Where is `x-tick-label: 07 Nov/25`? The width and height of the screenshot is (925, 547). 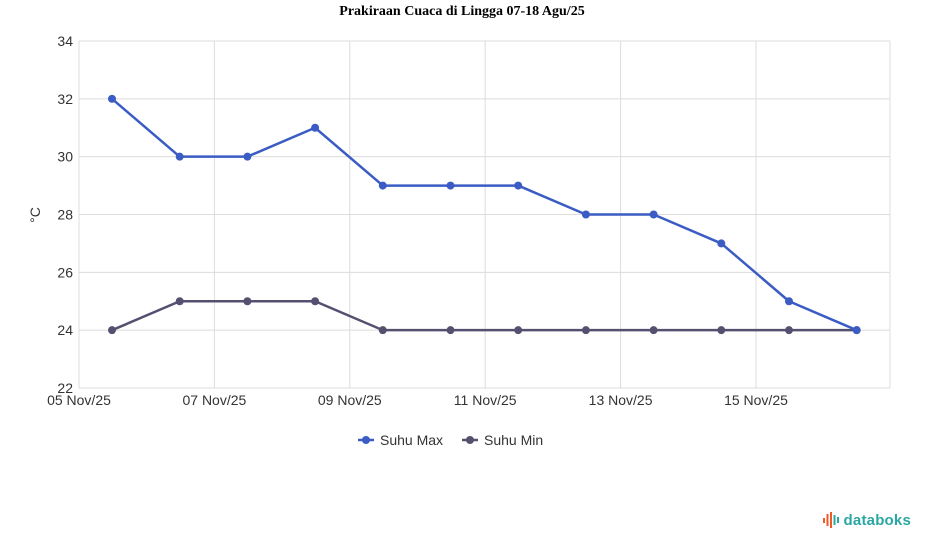 x-tick-label: 07 Nov/25 is located at coordinates (214, 400).